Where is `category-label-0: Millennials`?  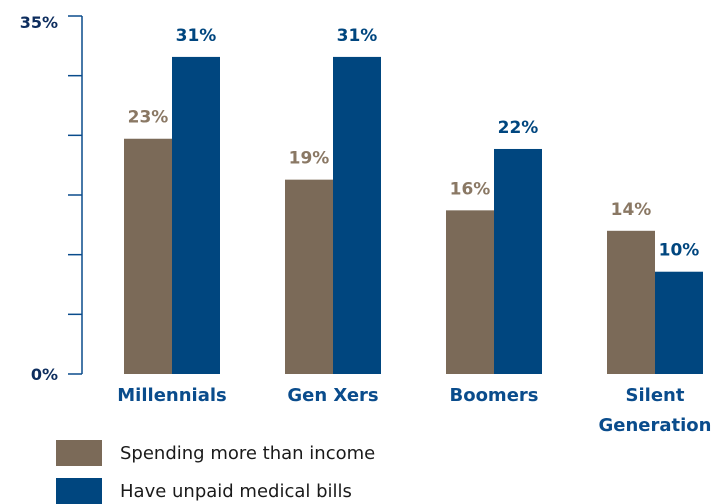
category-label-0: Millennials is located at coordinates (171, 395).